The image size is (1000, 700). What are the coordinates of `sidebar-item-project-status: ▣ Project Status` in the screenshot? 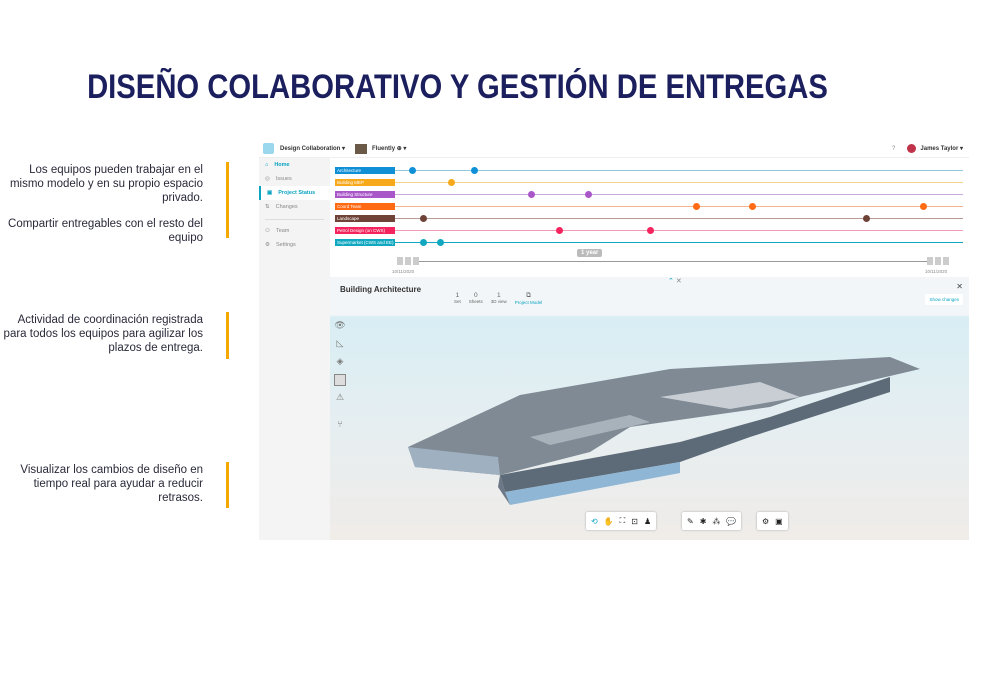 It's located at (294, 193).